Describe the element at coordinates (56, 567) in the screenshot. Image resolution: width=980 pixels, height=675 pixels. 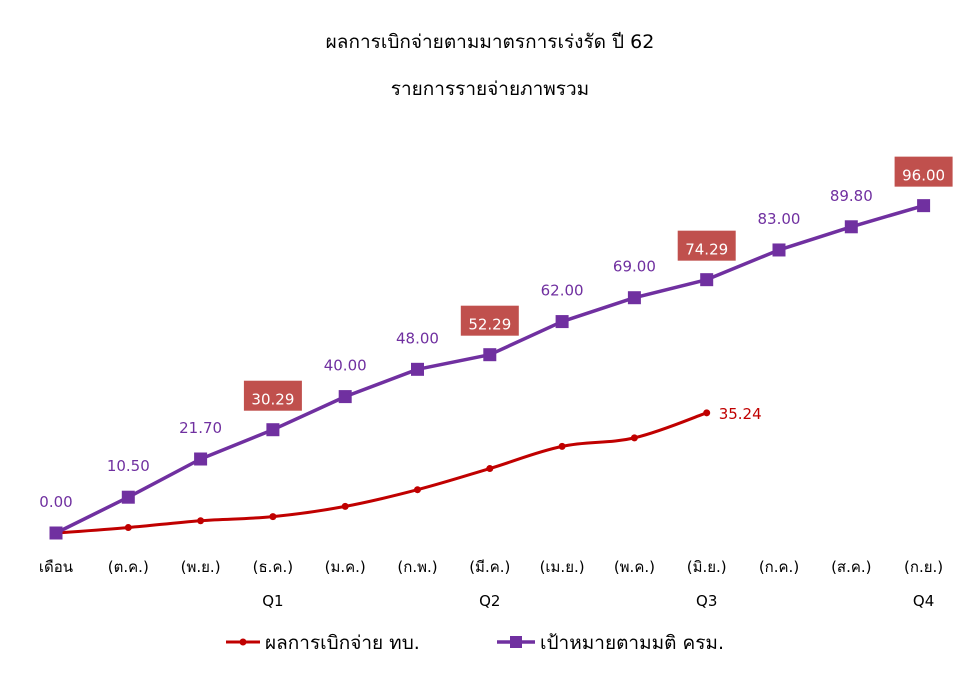
I see `x-tick-label: เดือน` at that location.